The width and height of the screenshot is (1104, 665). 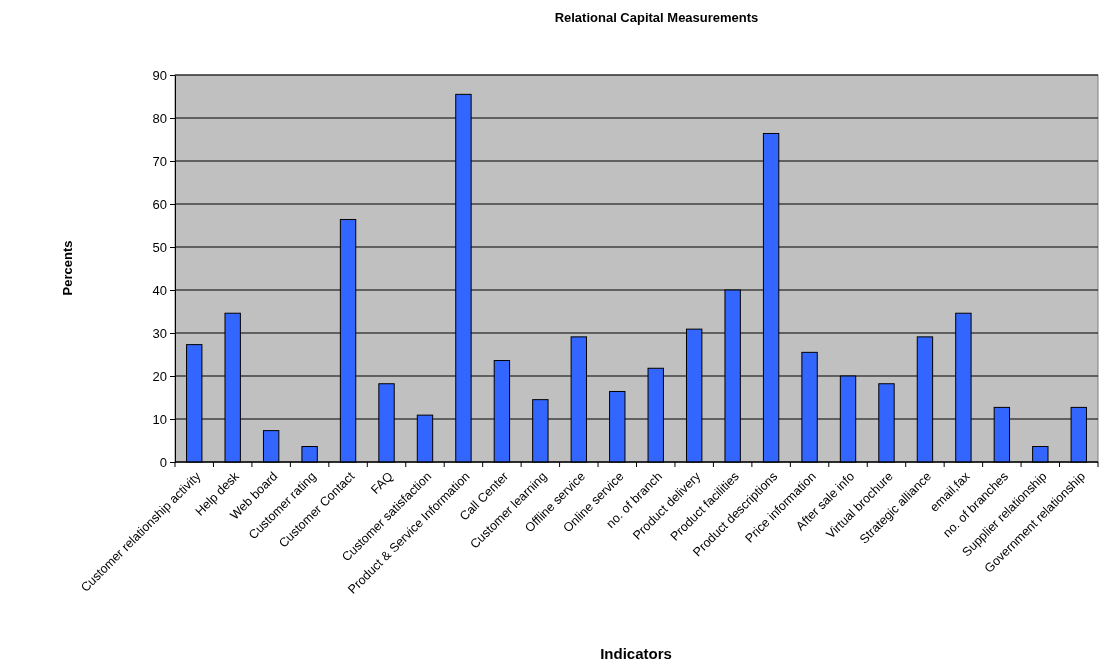 I want to click on y-tick-label: 90, so click(x=159, y=75).